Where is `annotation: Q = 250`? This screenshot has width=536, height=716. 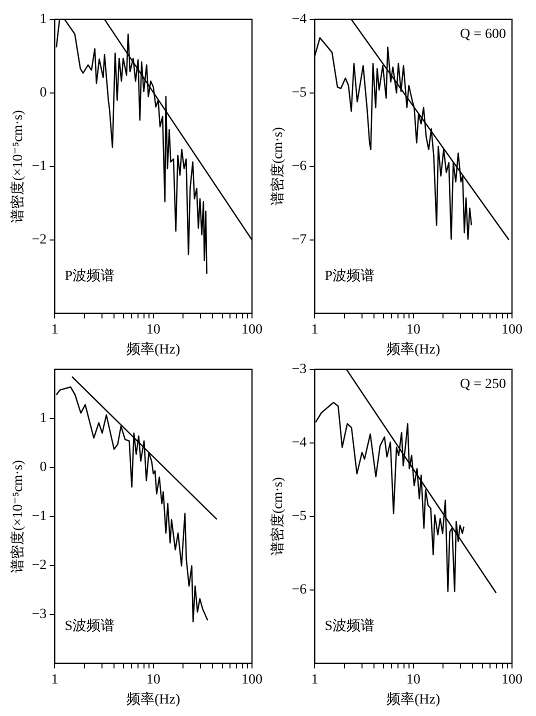
annotation: Q = 250 is located at coordinates (483, 384).